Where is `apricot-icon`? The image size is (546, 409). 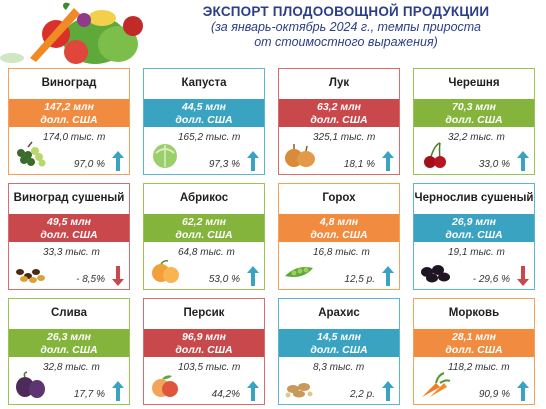
apricot-icon is located at coordinates (165, 271).